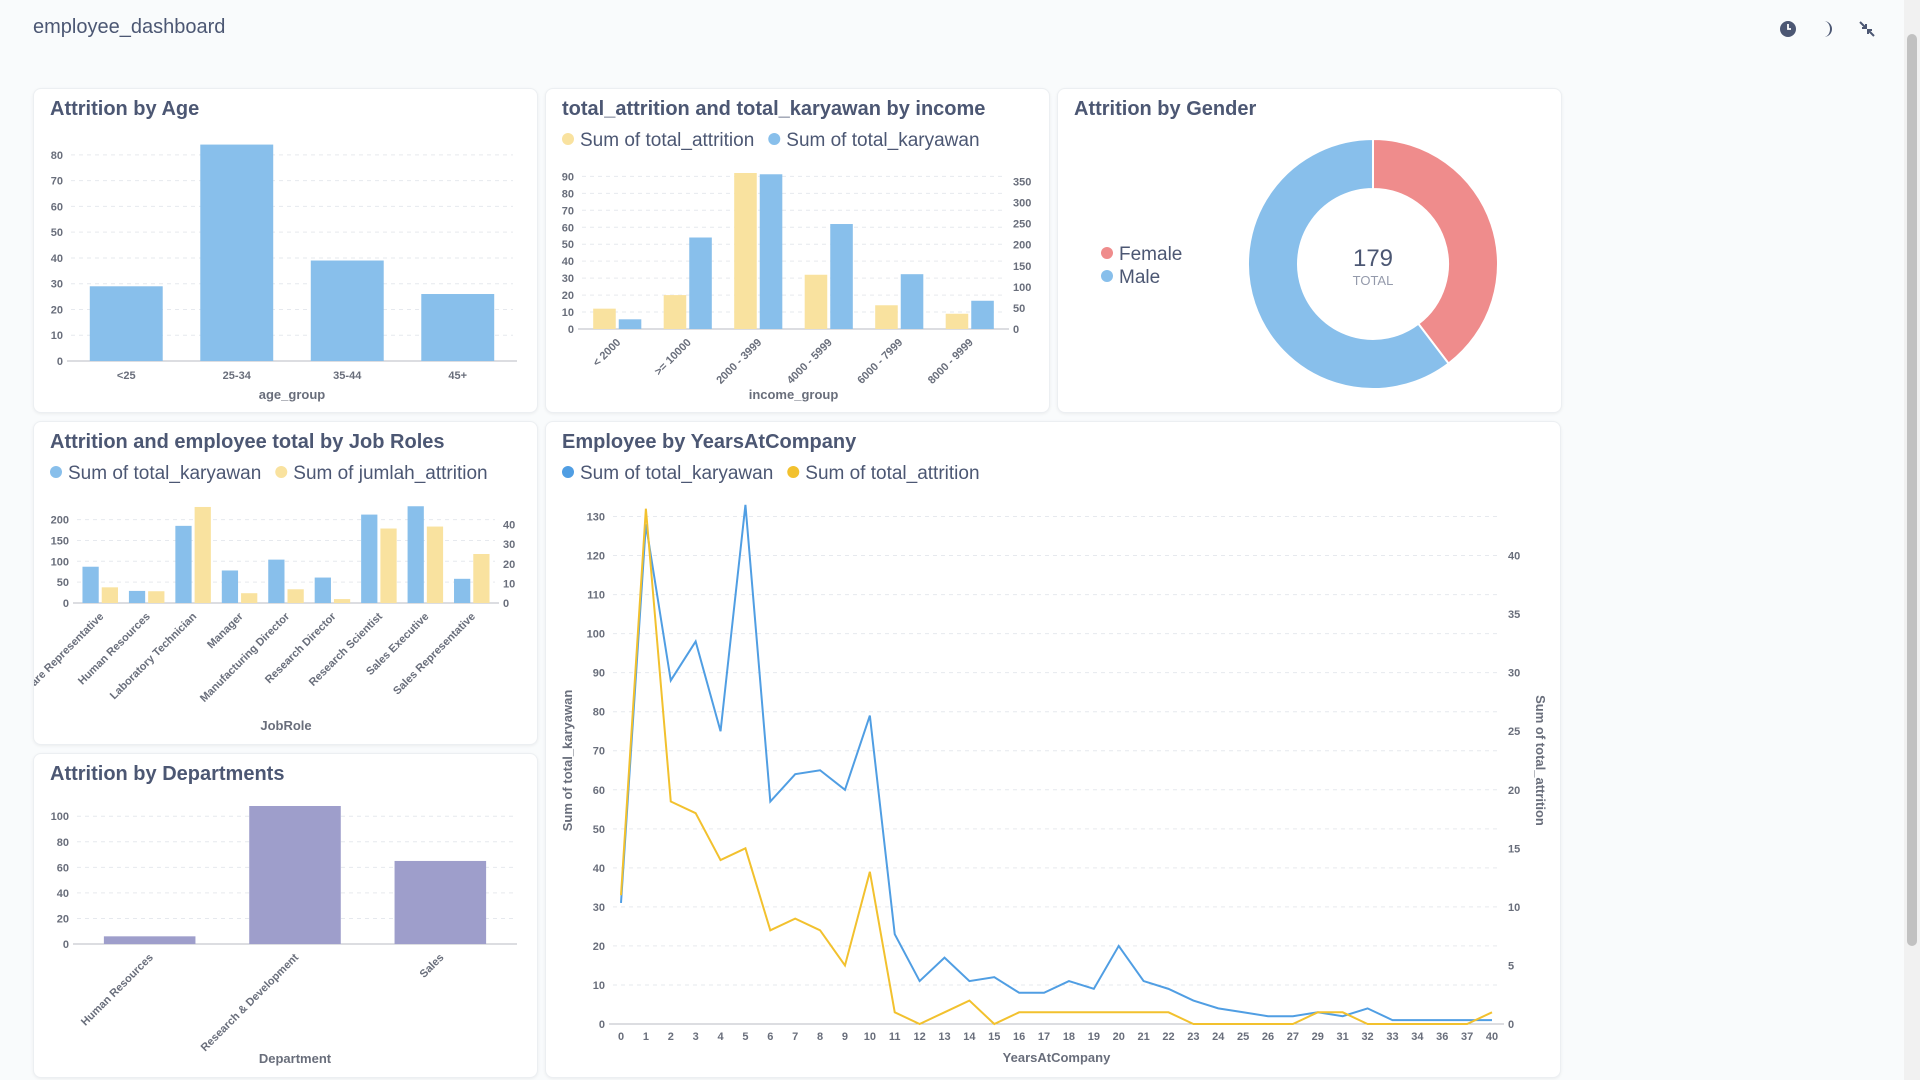 The height and width of the screenshot is (1080, 1920). Describe the element at coordinates (1022, 182) in the screenshot. I see `y2-tick-label: 350` at that location.